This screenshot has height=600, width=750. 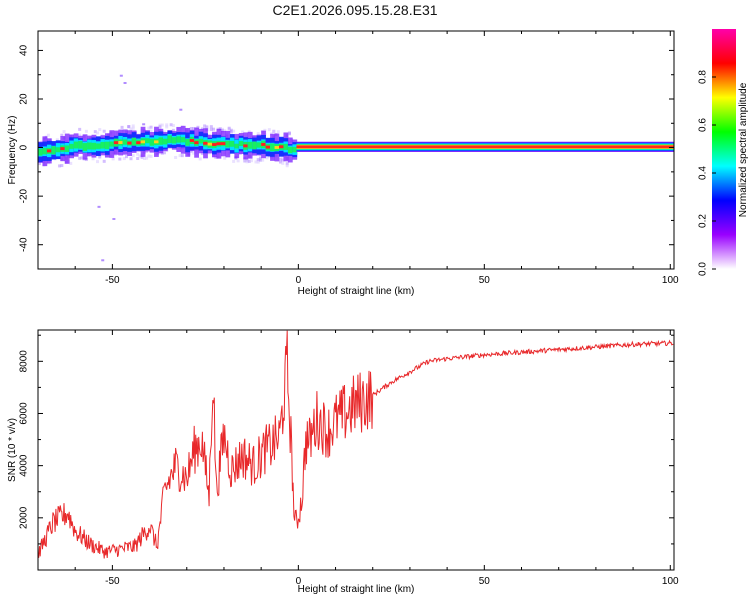 What do you see at coordinates (703, 269) in the screenshot?
I see `colorbar-tick-label: 0.0` at bounding box center [703, 269].